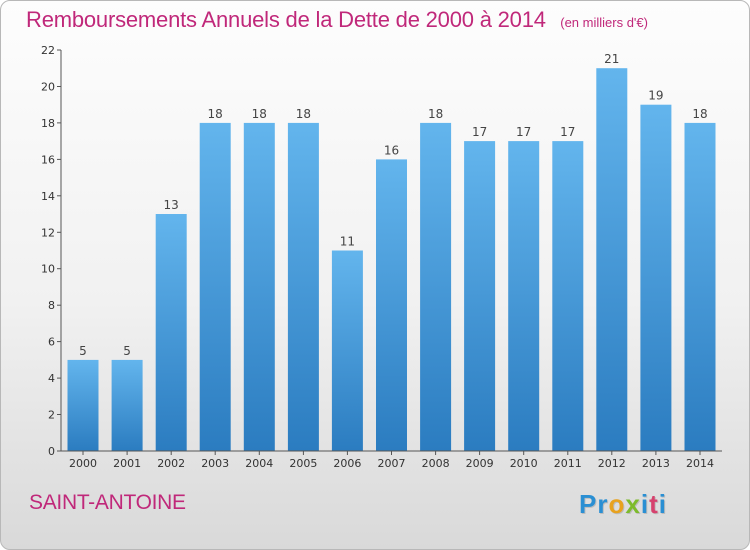 This screenshot has width=750, height=550. I want to click on y-tick-label: 10, so click(48, 269).